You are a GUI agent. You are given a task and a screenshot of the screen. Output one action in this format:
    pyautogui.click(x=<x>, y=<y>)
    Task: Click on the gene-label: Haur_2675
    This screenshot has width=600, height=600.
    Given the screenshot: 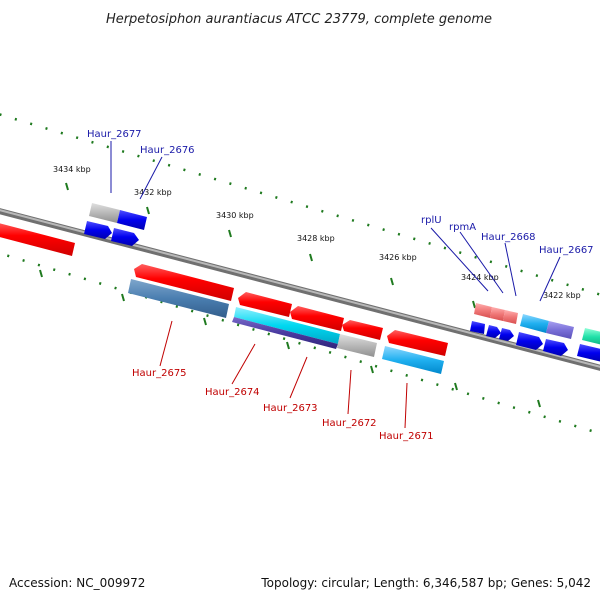 What is the action you would take?
    pyautogui.click(x=159, y=373)
    